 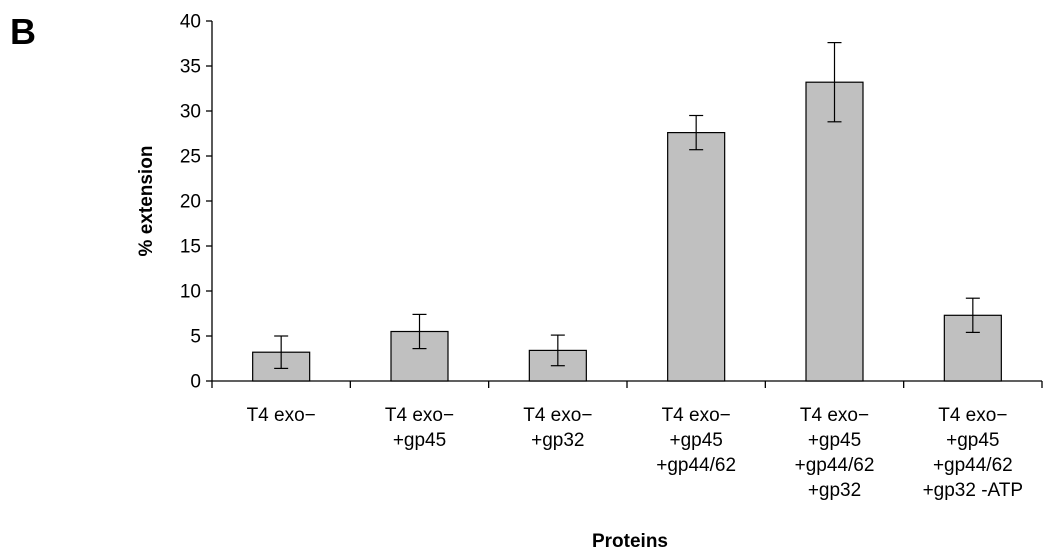 I want to click on y-tick-label: 15, so click(x=190, y=247).